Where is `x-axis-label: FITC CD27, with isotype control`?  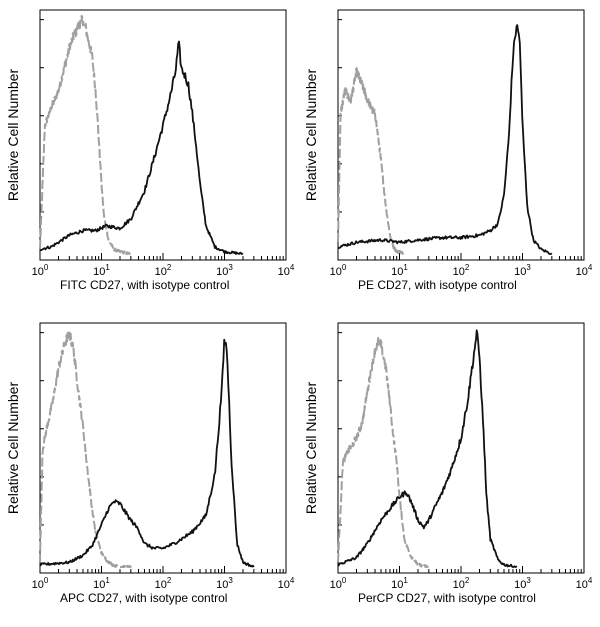 x-axis-label: FITC CD27, with isotype control is located at coordinates (144, 285).